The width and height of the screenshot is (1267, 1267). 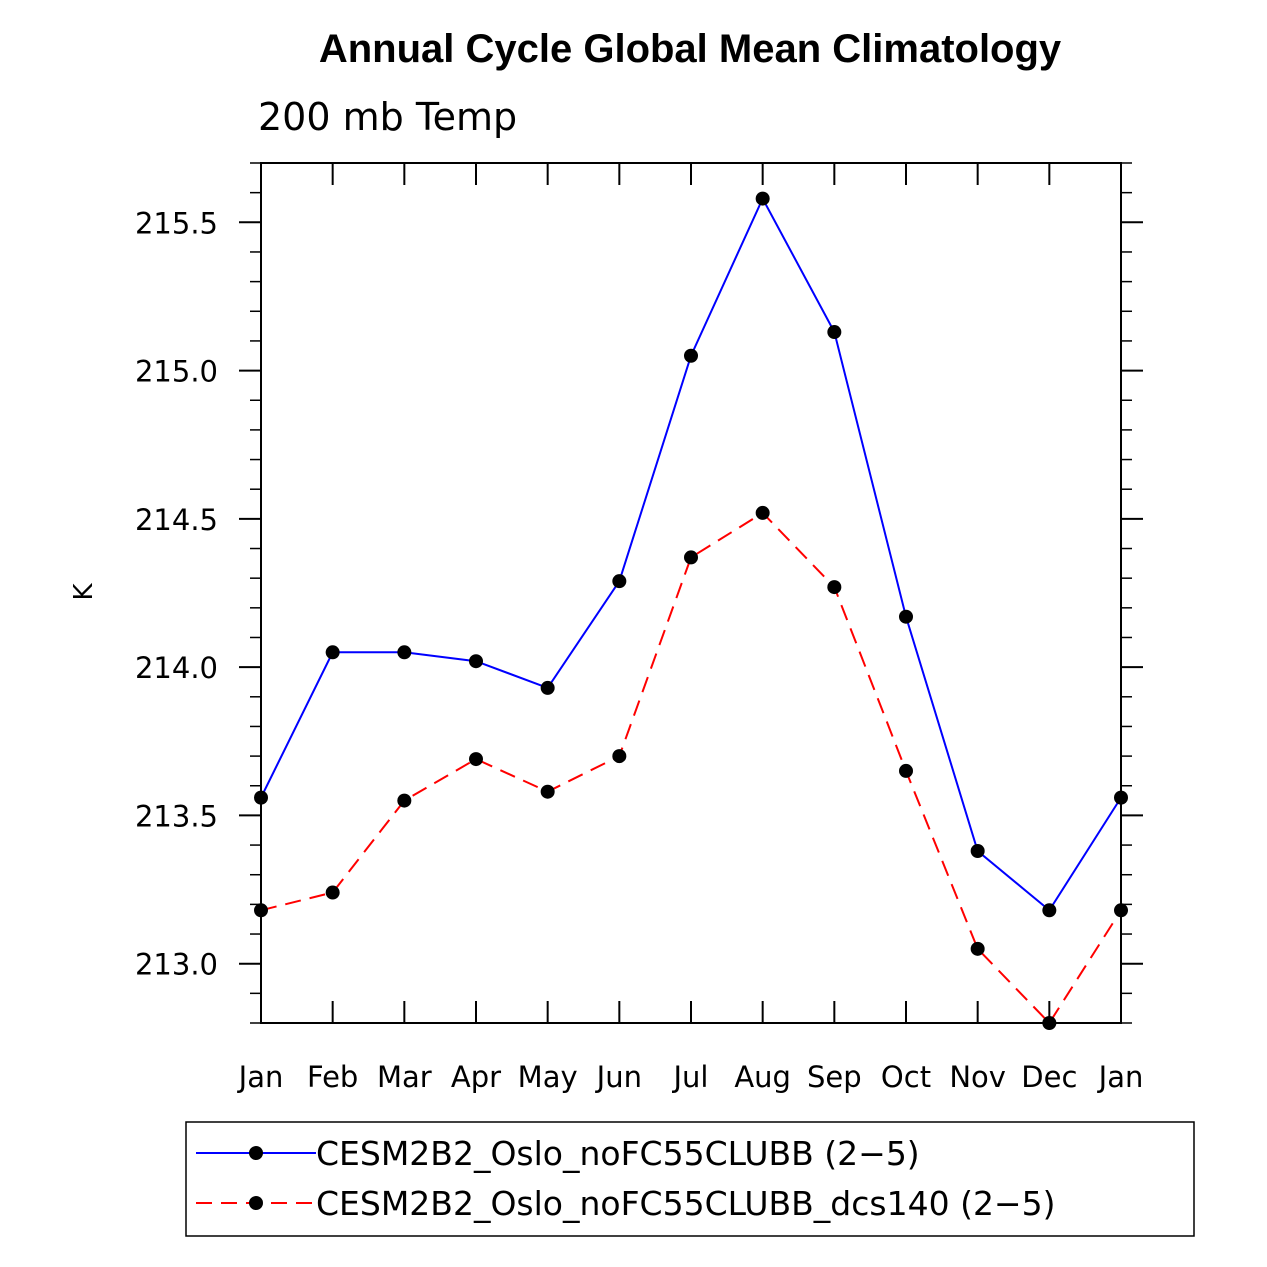 What do you see at coordinates (618, 1153) in the screenshot?
I see `legend-label-1: CESM2B2_Oslo_noFC55CLUBB (2−5)` at bounding box center [618, 1153].